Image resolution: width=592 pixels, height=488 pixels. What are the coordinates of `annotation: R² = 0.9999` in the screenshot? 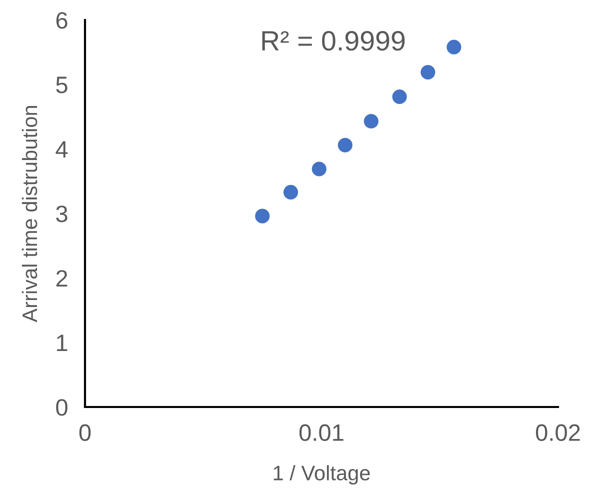 It's located at (333, 41).